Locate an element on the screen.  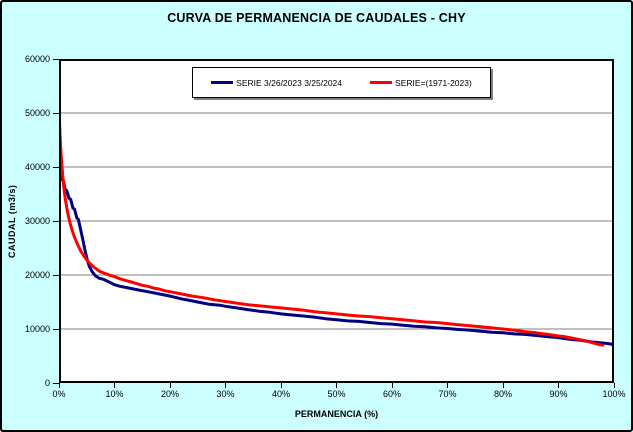
x-tick-label-80%: 80% is located at coordinates (503, 394).